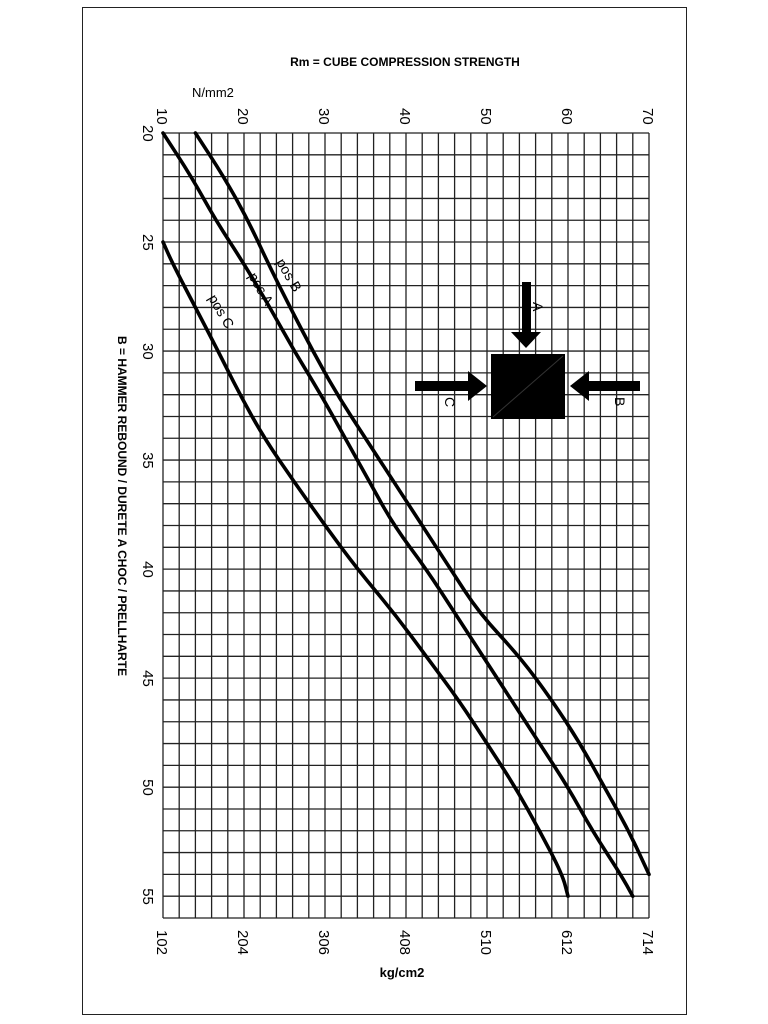 This screenshot has width=768, height=1024. I want to click on top-tick-label: 50, so click(485, 116).